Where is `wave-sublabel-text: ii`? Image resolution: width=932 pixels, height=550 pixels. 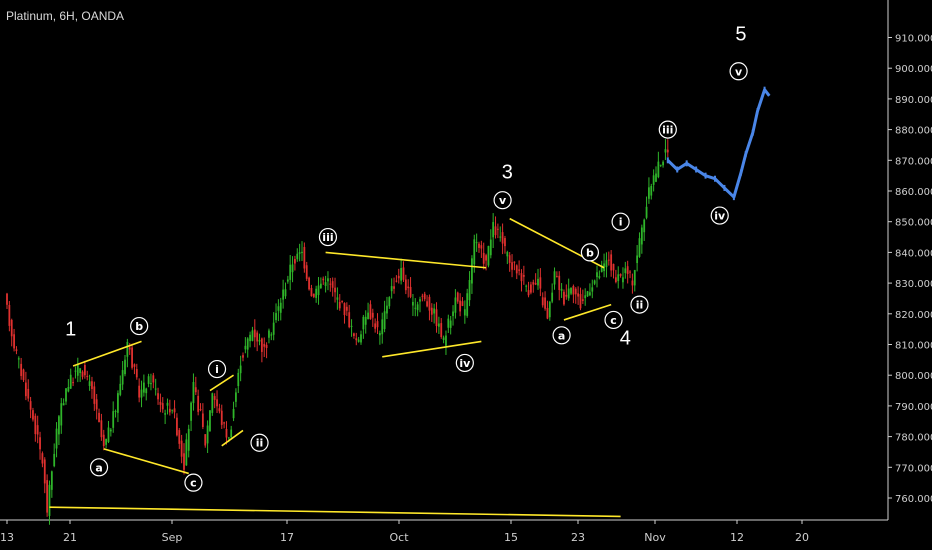
wave-sublabel-text: ii is located at coordinates (640, 305).